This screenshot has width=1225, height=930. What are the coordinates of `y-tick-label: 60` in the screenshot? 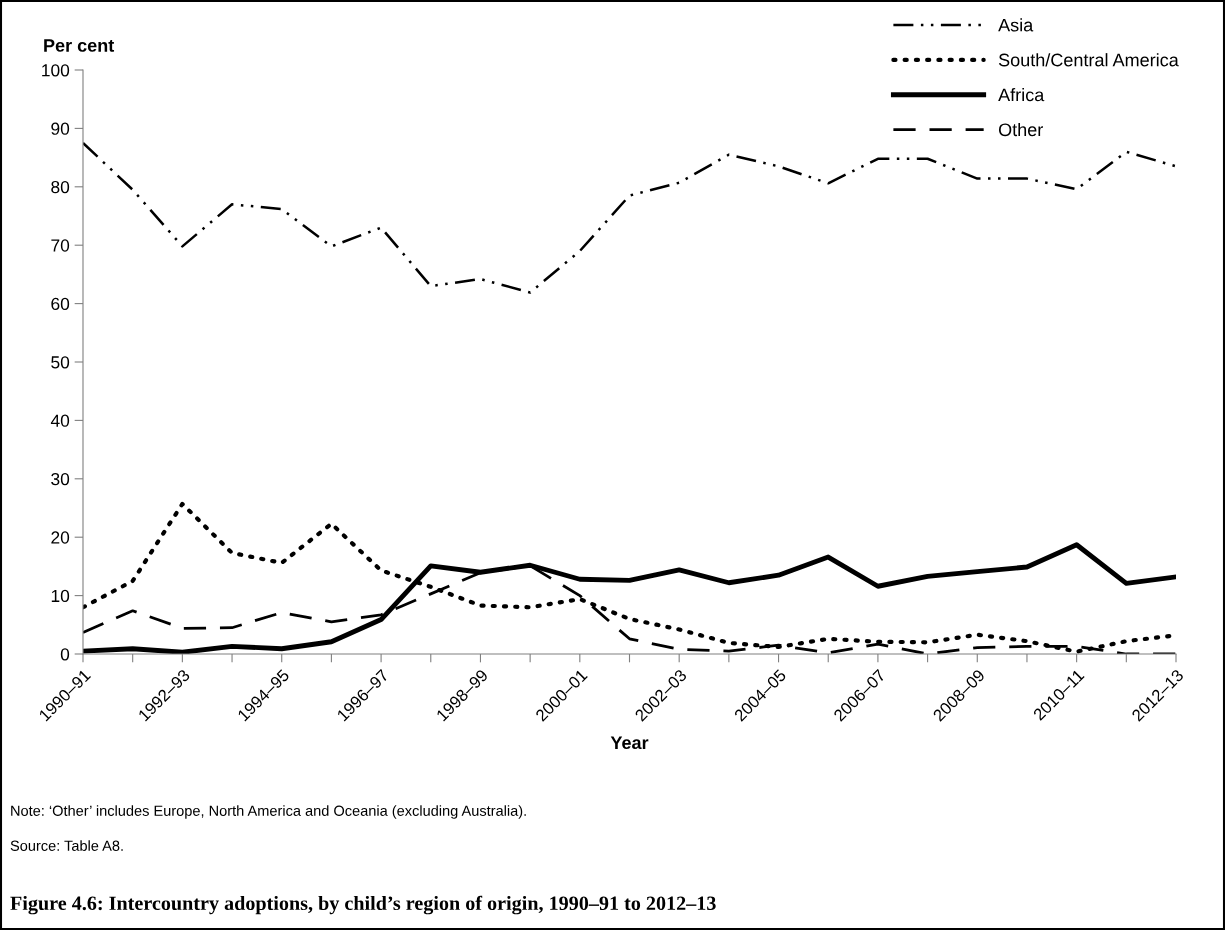 It's located at (60, 304).